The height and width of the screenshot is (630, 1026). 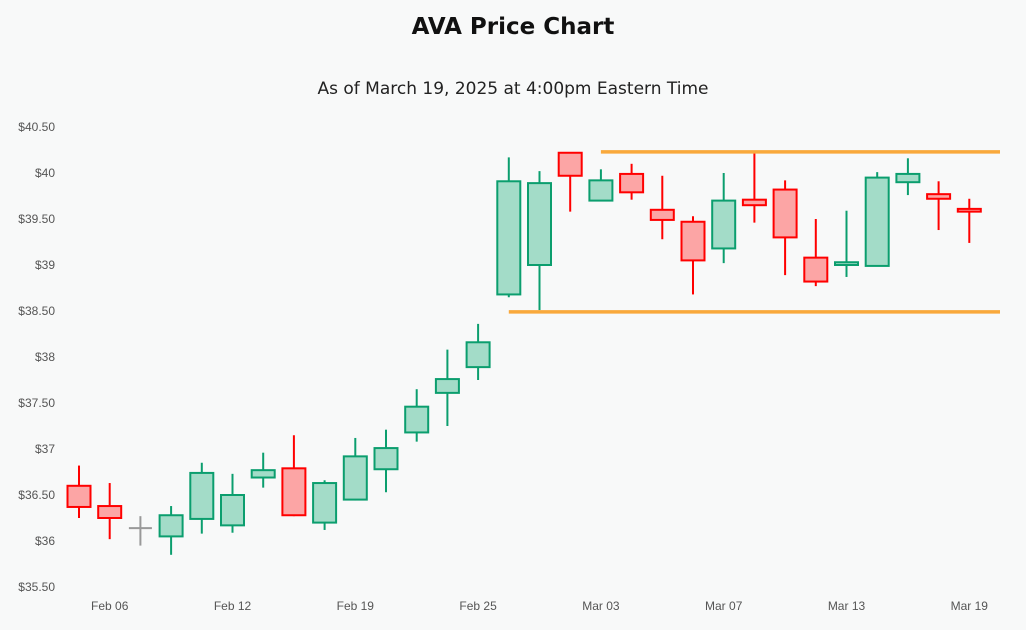 What do you see at coordinates (724, 606) in the screenshot?
I see `x-tick-label: Mar 07` at bounding box center [724, 606].